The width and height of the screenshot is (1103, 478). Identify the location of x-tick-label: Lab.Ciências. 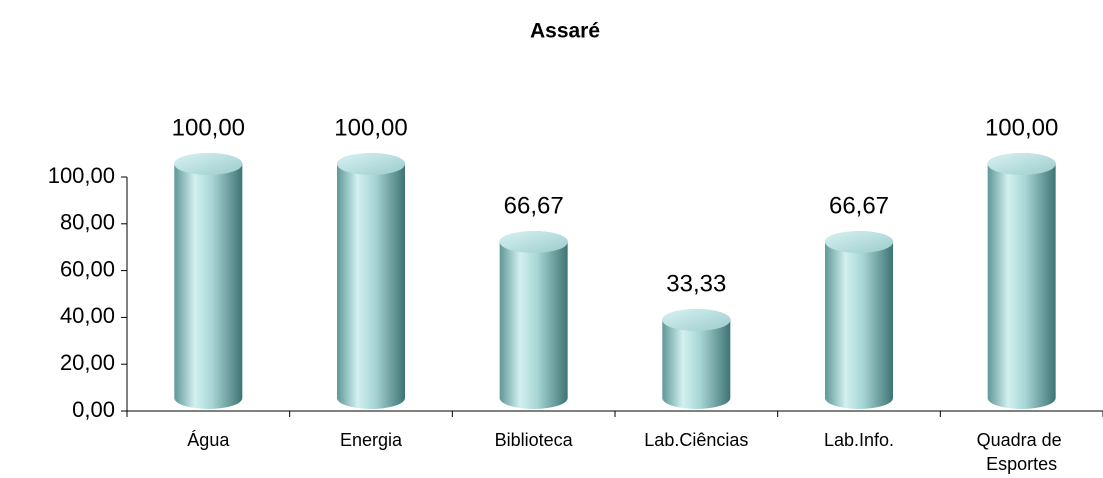
(696, 440).